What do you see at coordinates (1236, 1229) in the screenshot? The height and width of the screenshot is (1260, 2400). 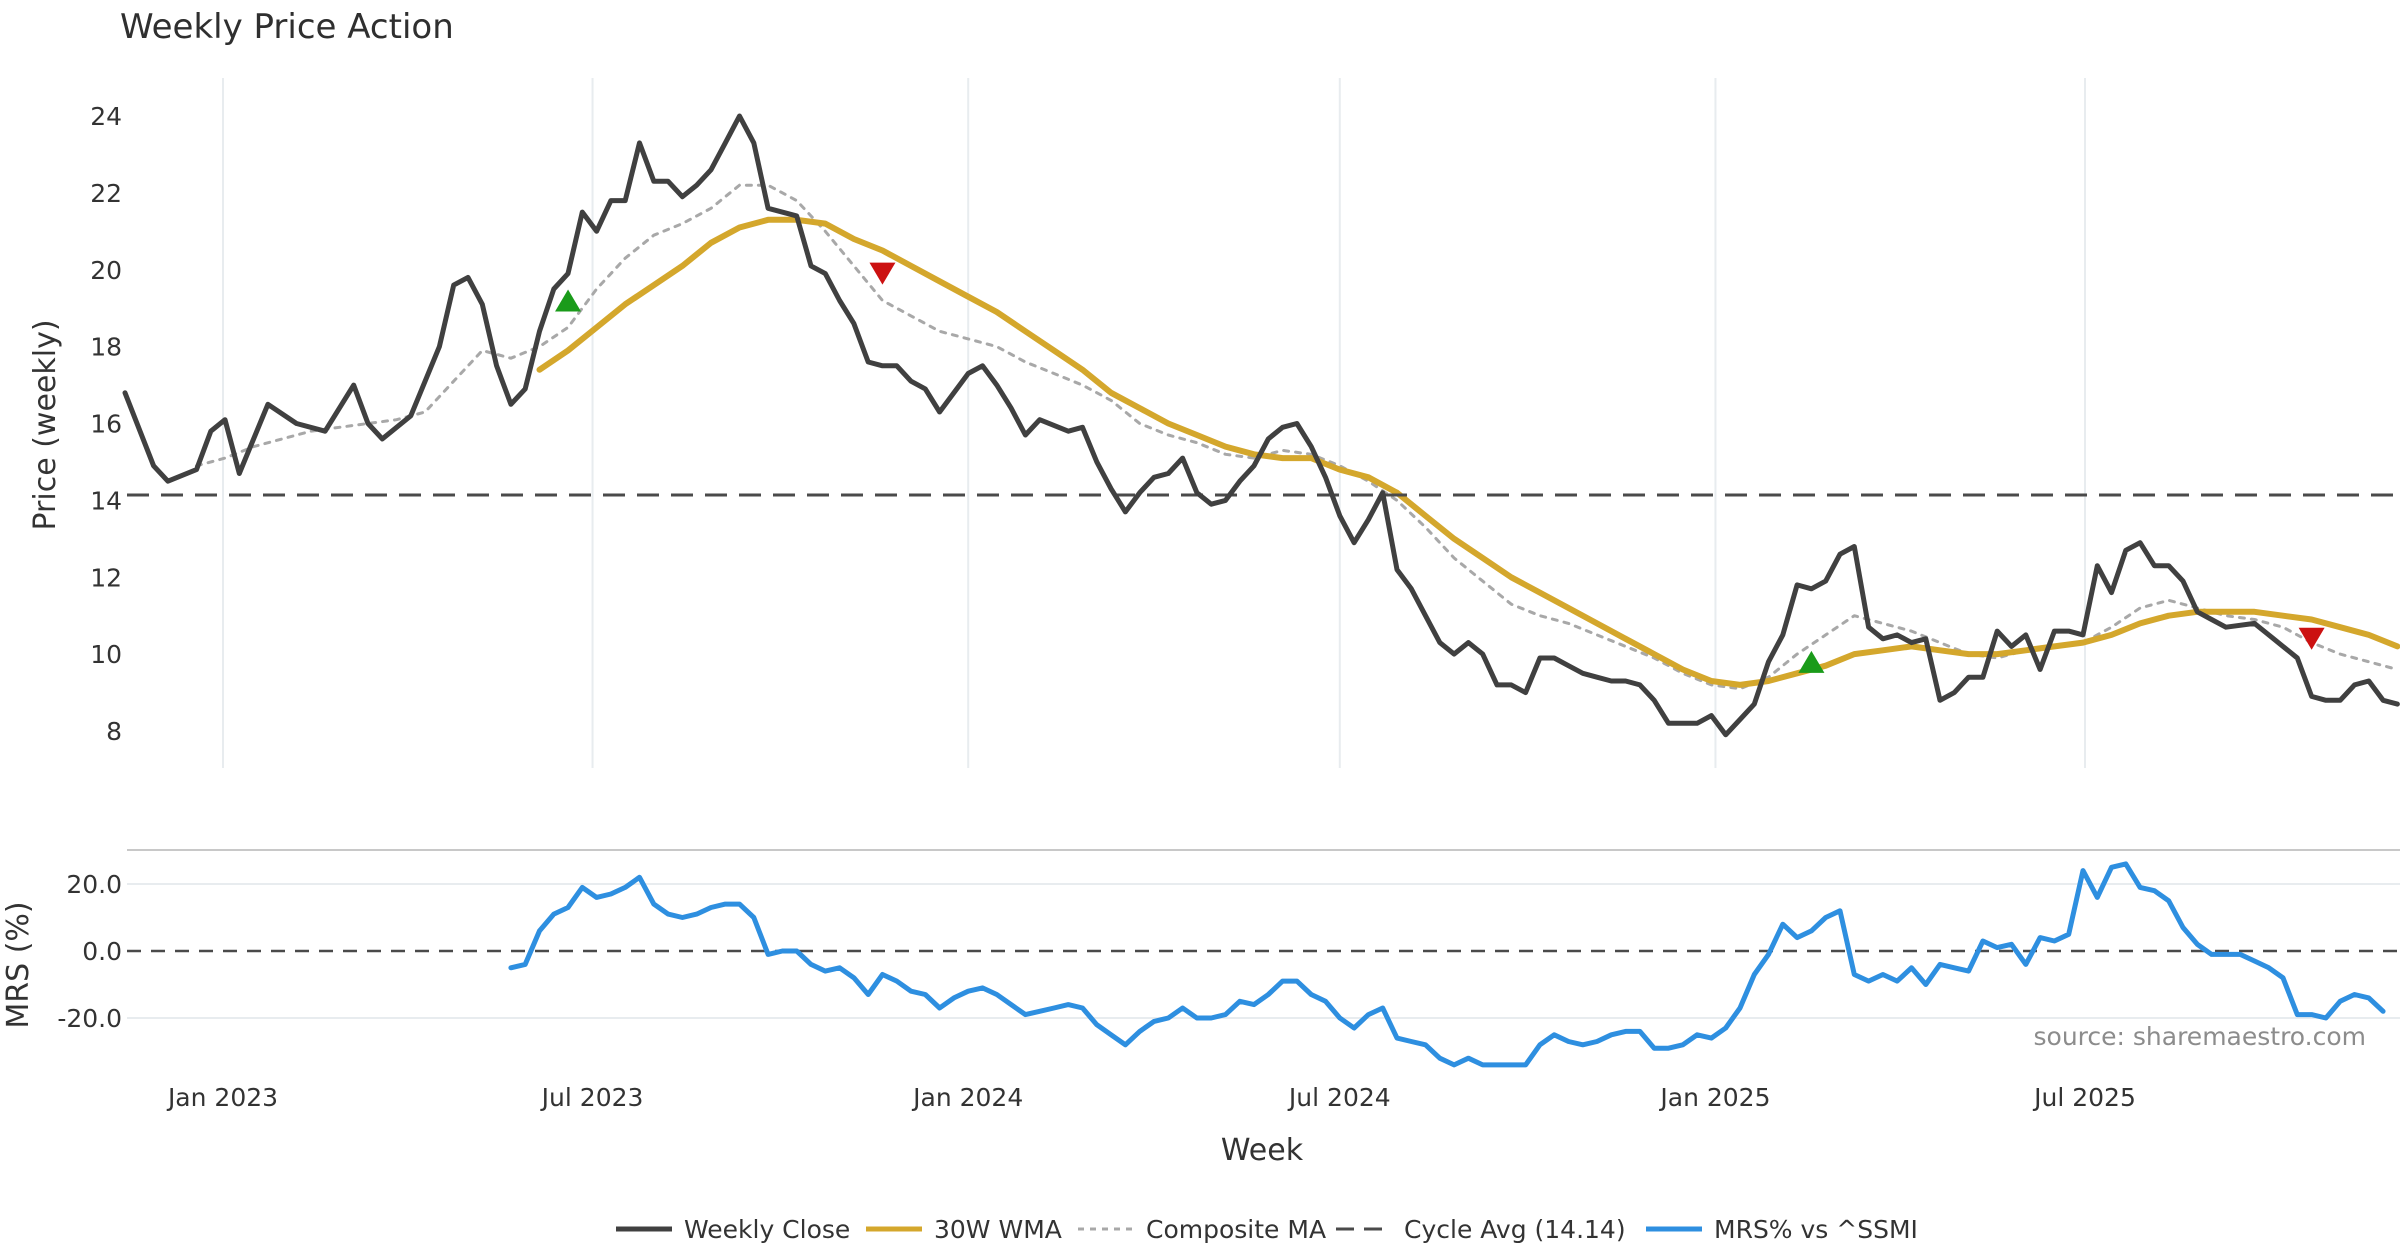 I see `legend-label: Composite MA` at bounding box center [1236, 1229].